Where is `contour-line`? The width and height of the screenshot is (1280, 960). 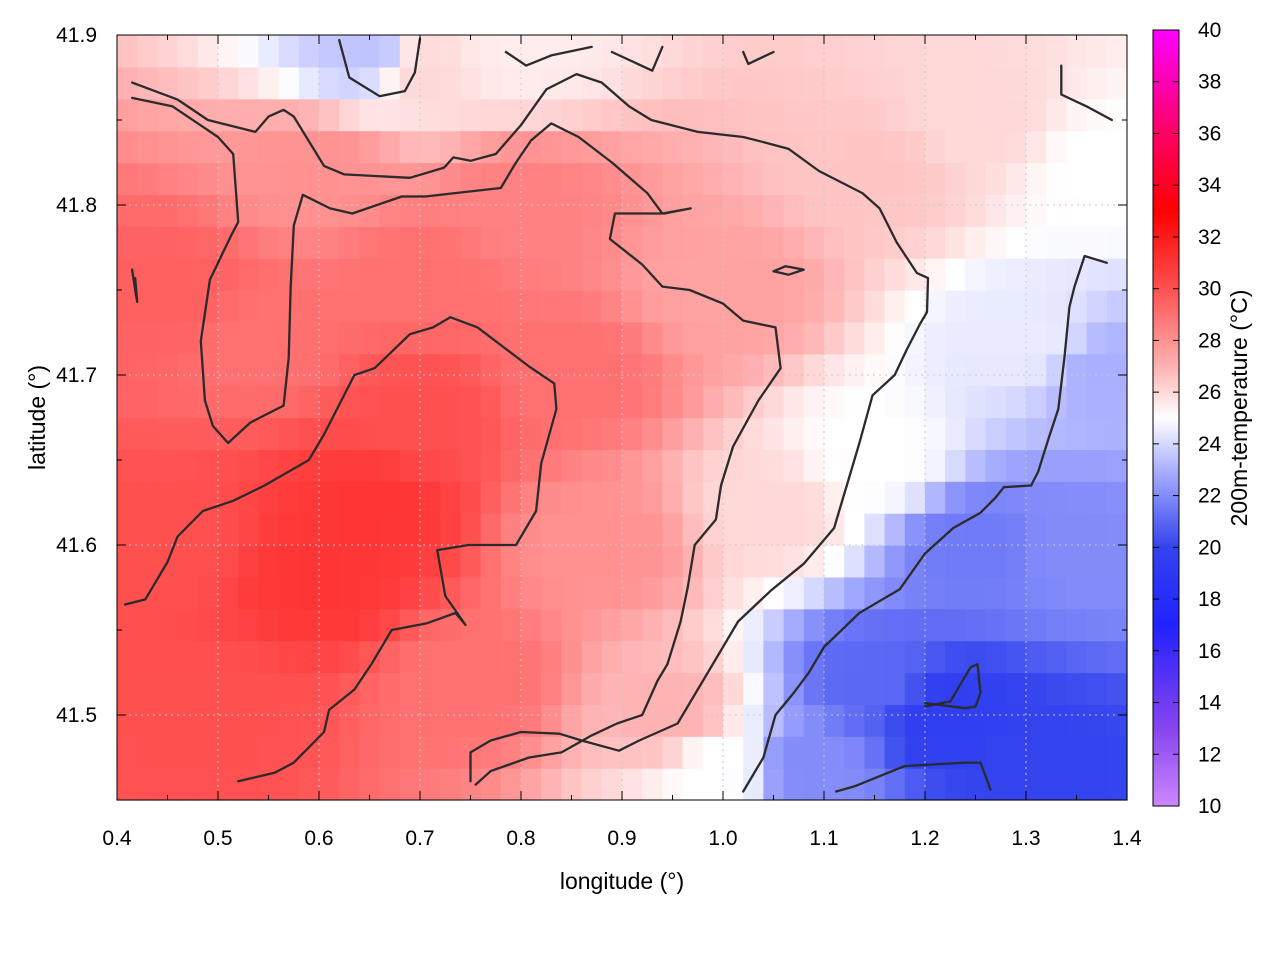 contour-line is located at coordinates (758, 58).